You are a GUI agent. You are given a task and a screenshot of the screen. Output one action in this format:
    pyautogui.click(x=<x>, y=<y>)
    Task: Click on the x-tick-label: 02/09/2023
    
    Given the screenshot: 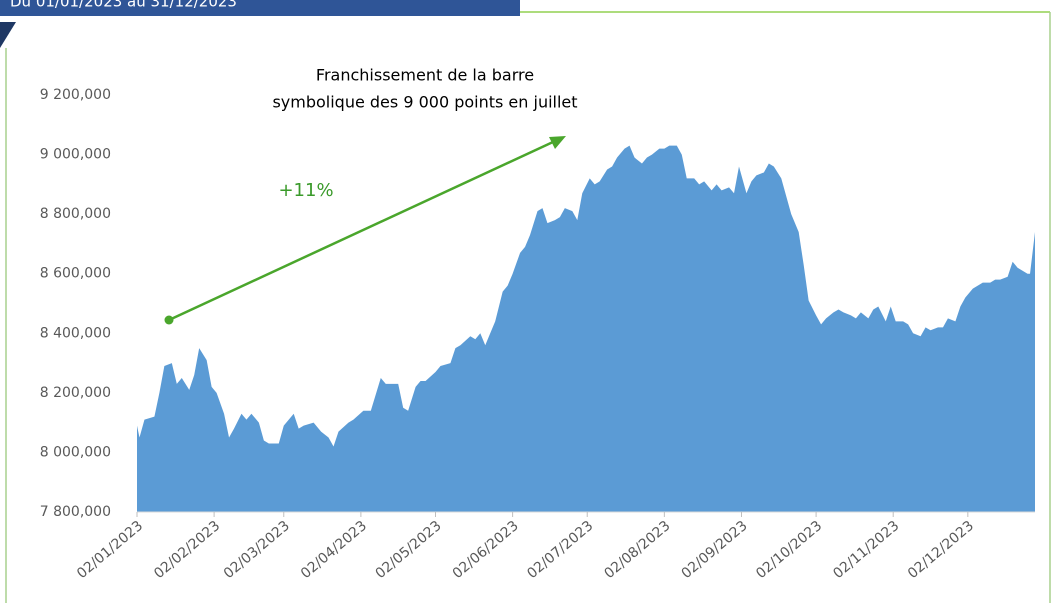 What is the action you would take?
    pyautogui.click(x=715, y=550)
    